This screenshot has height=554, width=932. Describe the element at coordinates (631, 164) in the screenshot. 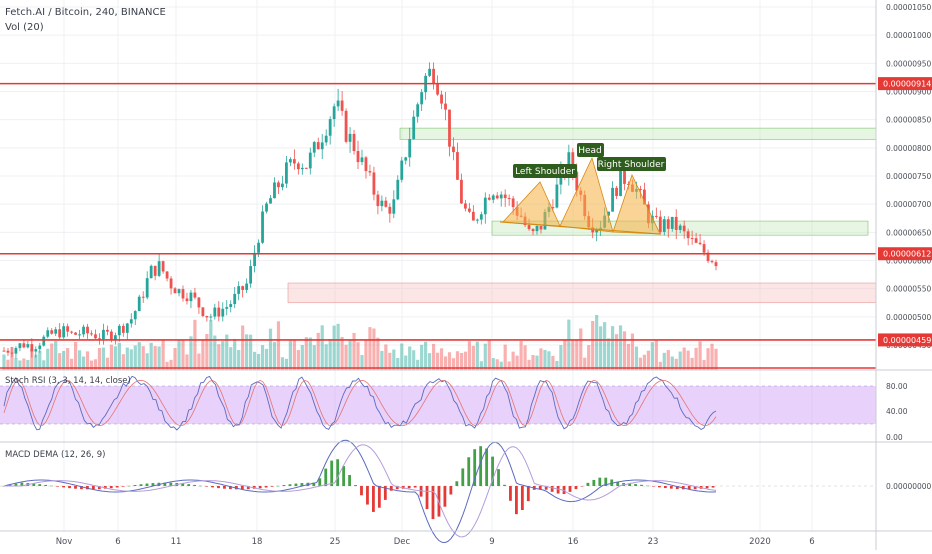

I see `annotation-right-shoulder: Right Shoulder` at that location.